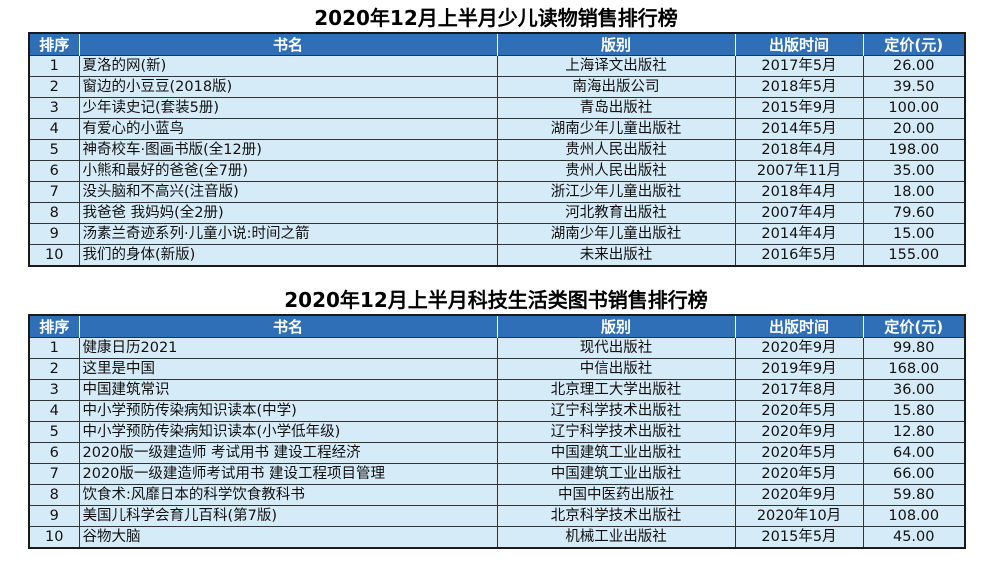 The height and width of the screenshot is (562, 981). I want to click on date-cell: 2015年5月, so click(799, 537).